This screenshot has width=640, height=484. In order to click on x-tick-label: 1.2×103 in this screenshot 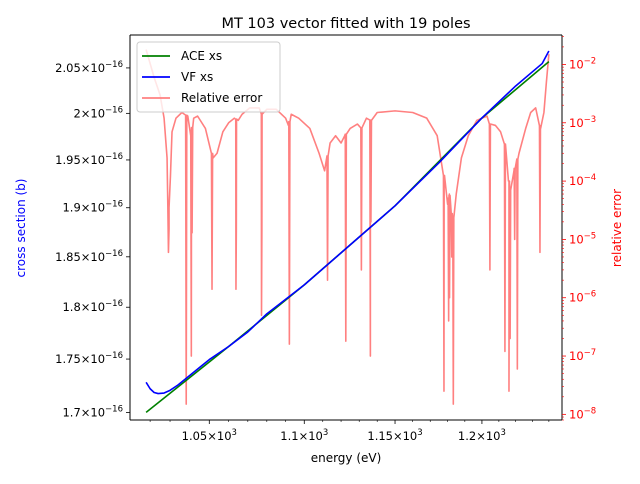, I will do `click(482, 435)`.